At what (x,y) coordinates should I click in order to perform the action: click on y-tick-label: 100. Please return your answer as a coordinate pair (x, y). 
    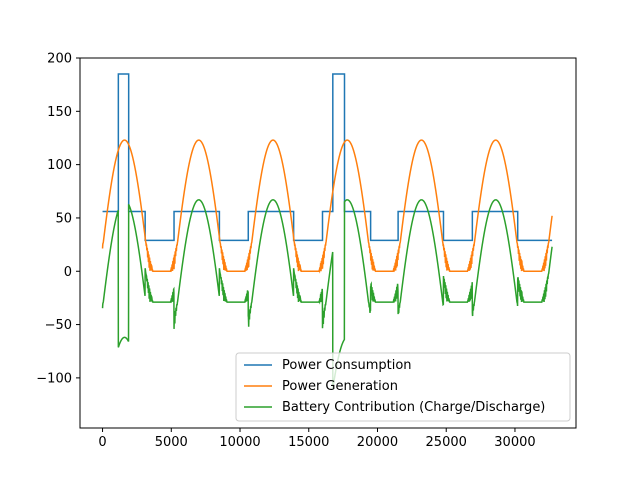
    Looking at the image, I should click on (59, 165).